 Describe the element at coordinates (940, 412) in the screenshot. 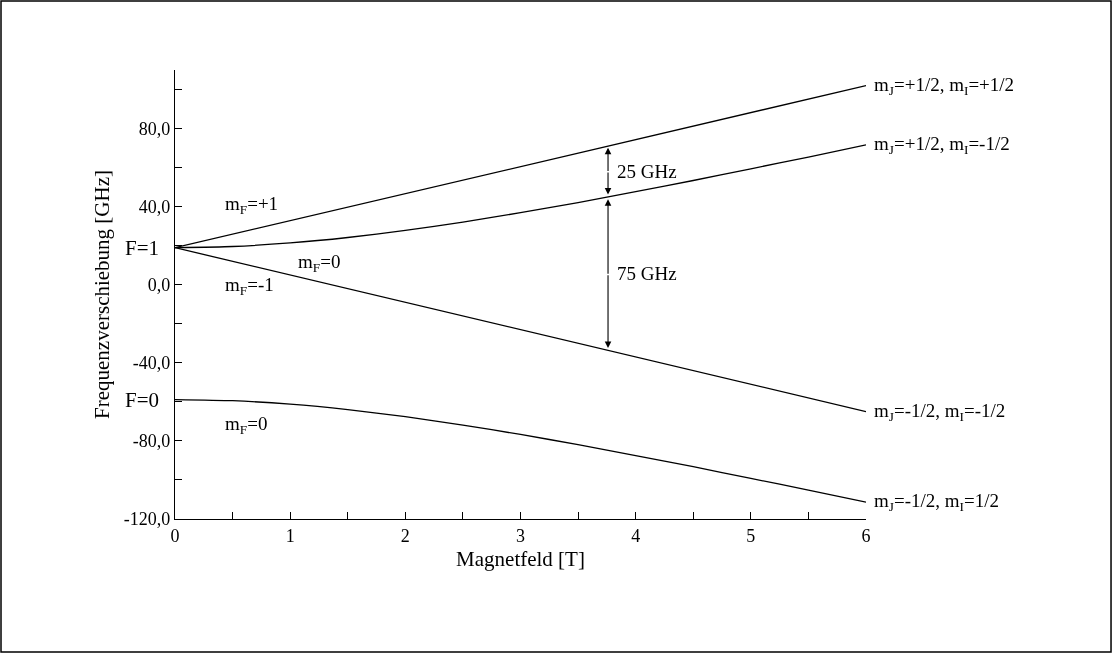

I see `series-label: m$_{J}$=-1/2, m$_{I}$=-1/2` at that location.